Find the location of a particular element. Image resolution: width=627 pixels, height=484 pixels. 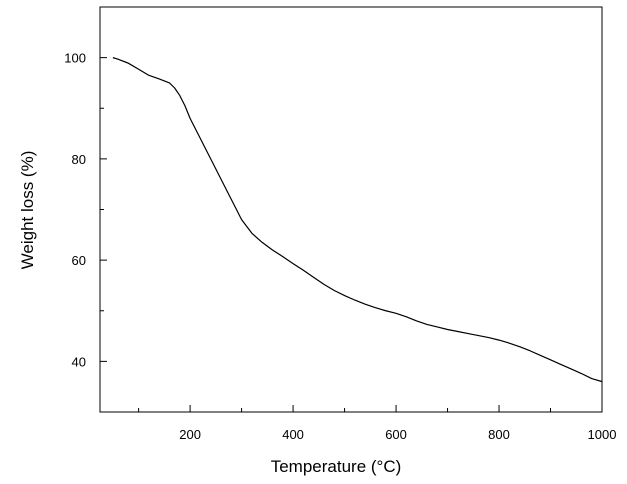

y-tick-label: 80 is located at coordinates (79, 159).